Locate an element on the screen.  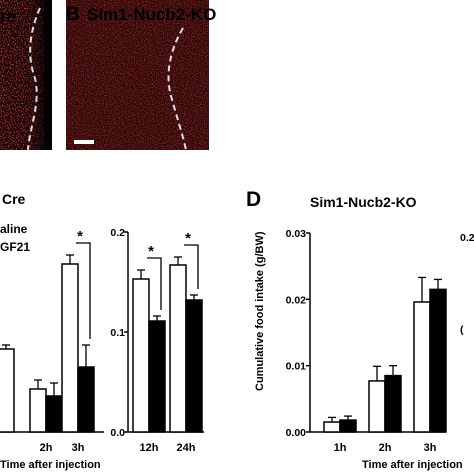
right-edge-tick-label: ( is located at coordinates (462, 330).